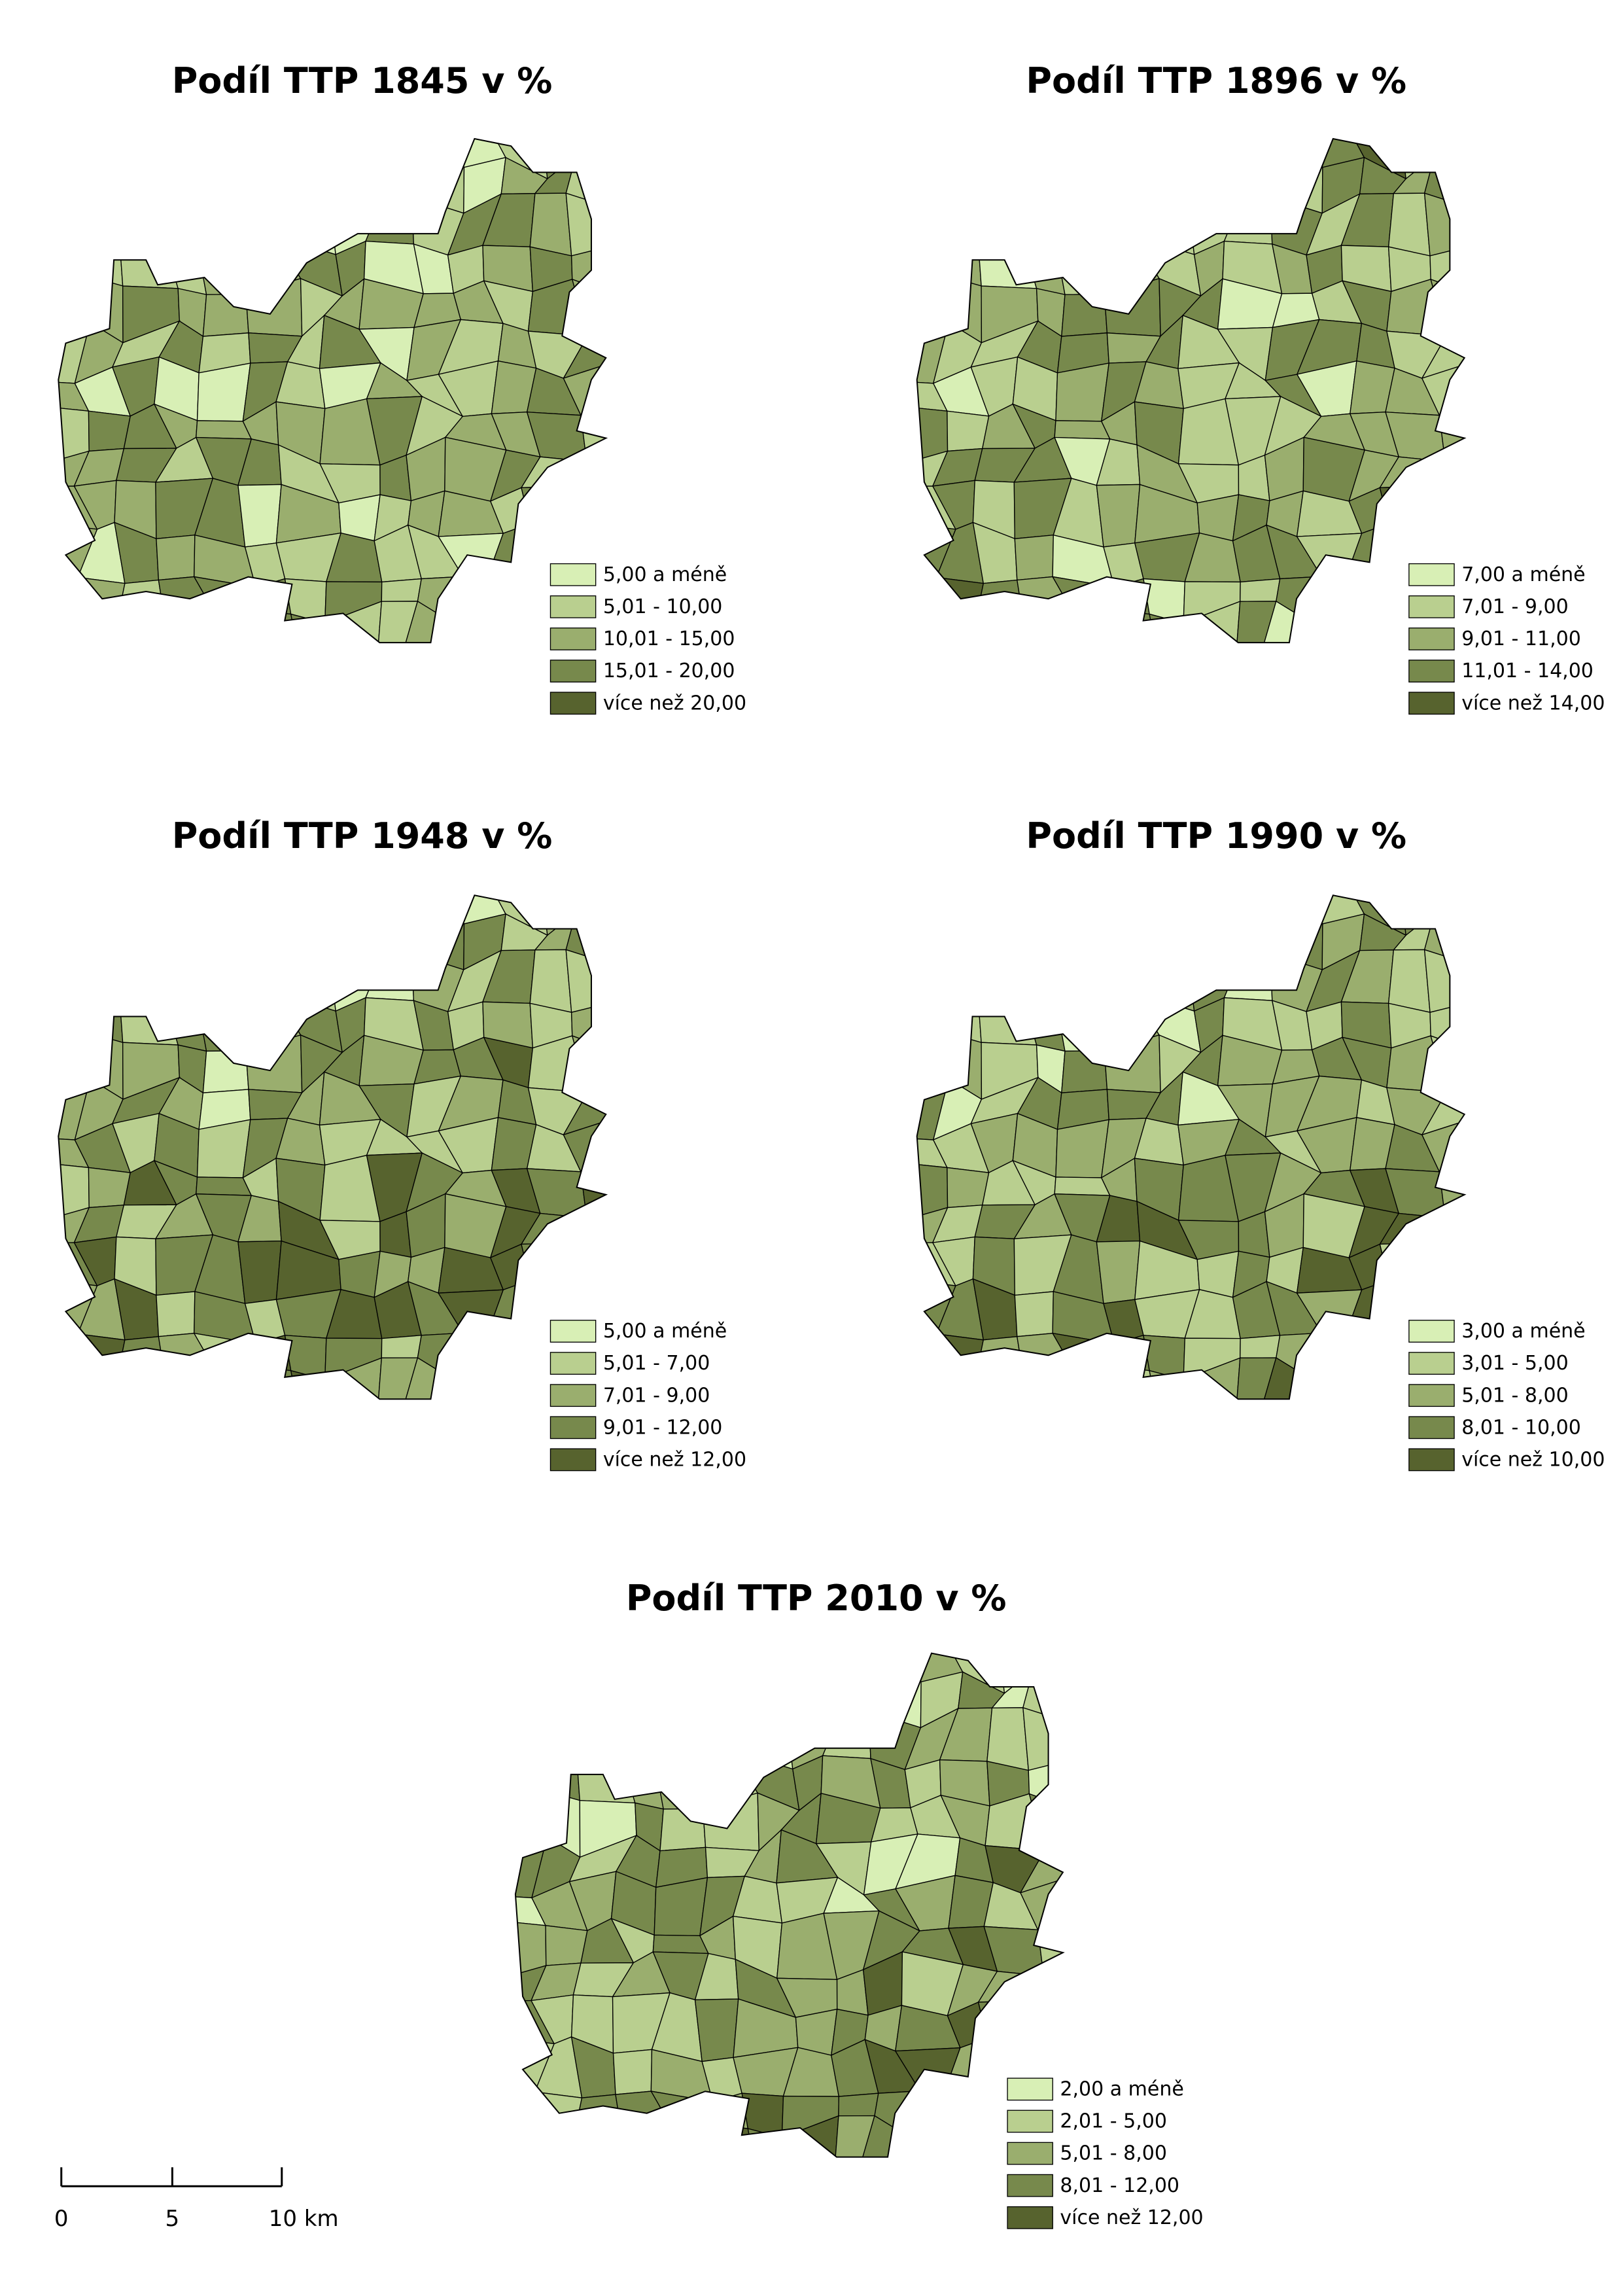 This screenshot has height=2296, width=1621. Describe the element at coordinates (1533, 1460) in the screenshot. I see `legend-label: více než 10,00` at that location.